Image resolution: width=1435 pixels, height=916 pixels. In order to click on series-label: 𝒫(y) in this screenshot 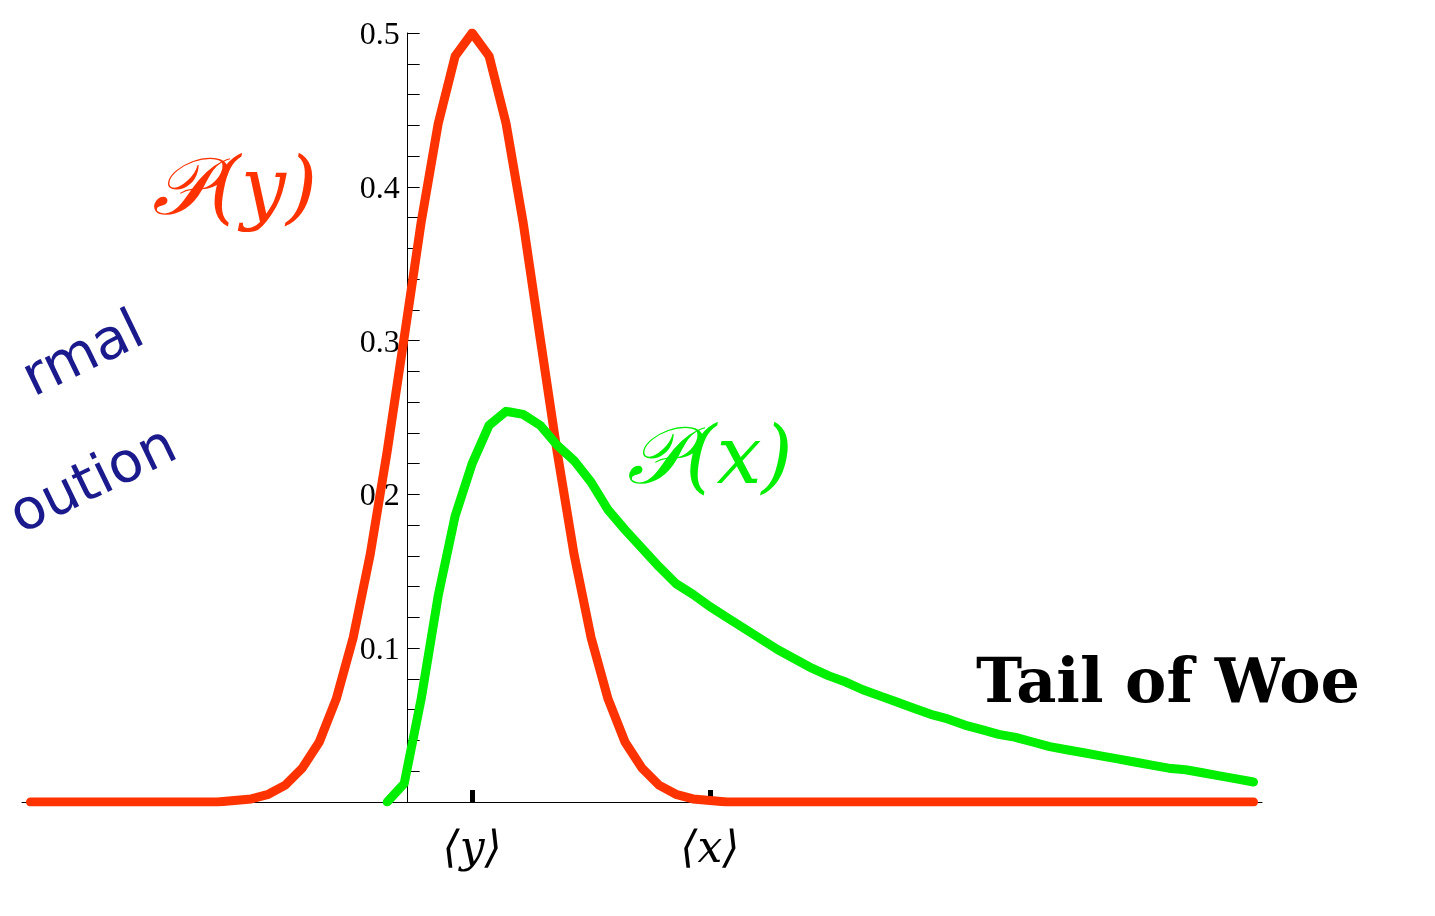, I will do `click(234, 187)`.